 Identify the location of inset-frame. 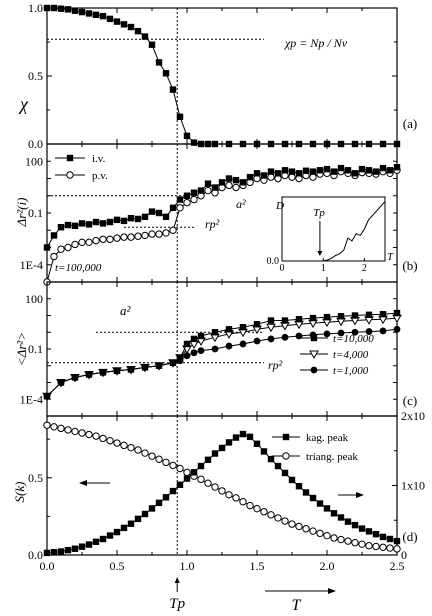
(333, 229).